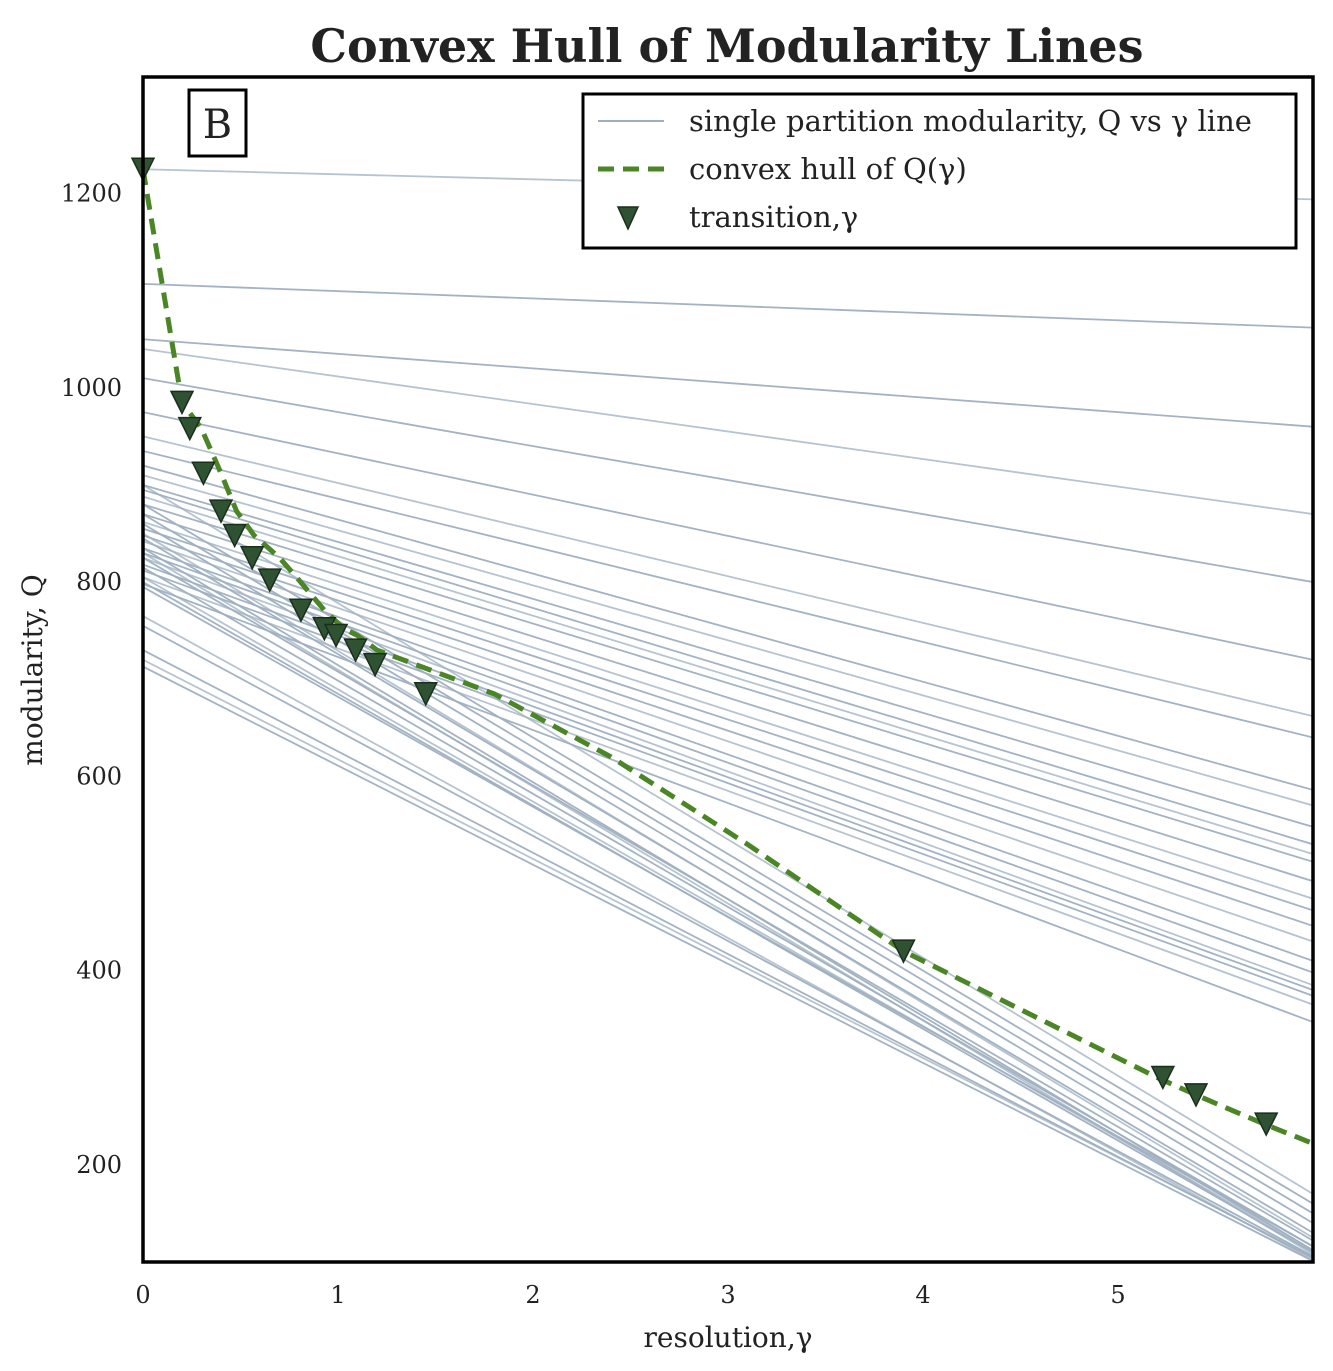 The image size is (1333, 1371). What do you see at coordinates (99, 582) in the screenshot?
I see `y-tick-label: 800` at bounding box center [99, 582].